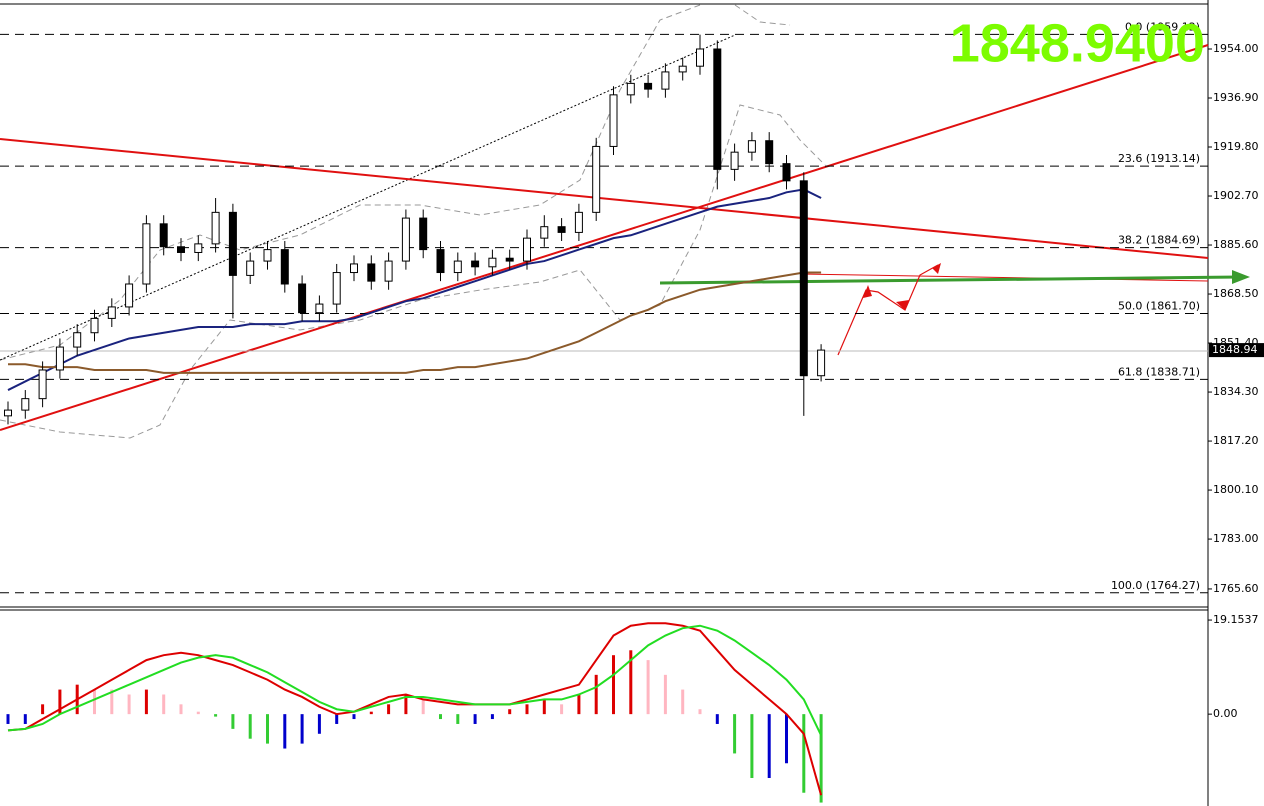  Describe the element at coordinates (1236, 97) in the screenshot. I see `y-tick-label: 1936.90` at that location.